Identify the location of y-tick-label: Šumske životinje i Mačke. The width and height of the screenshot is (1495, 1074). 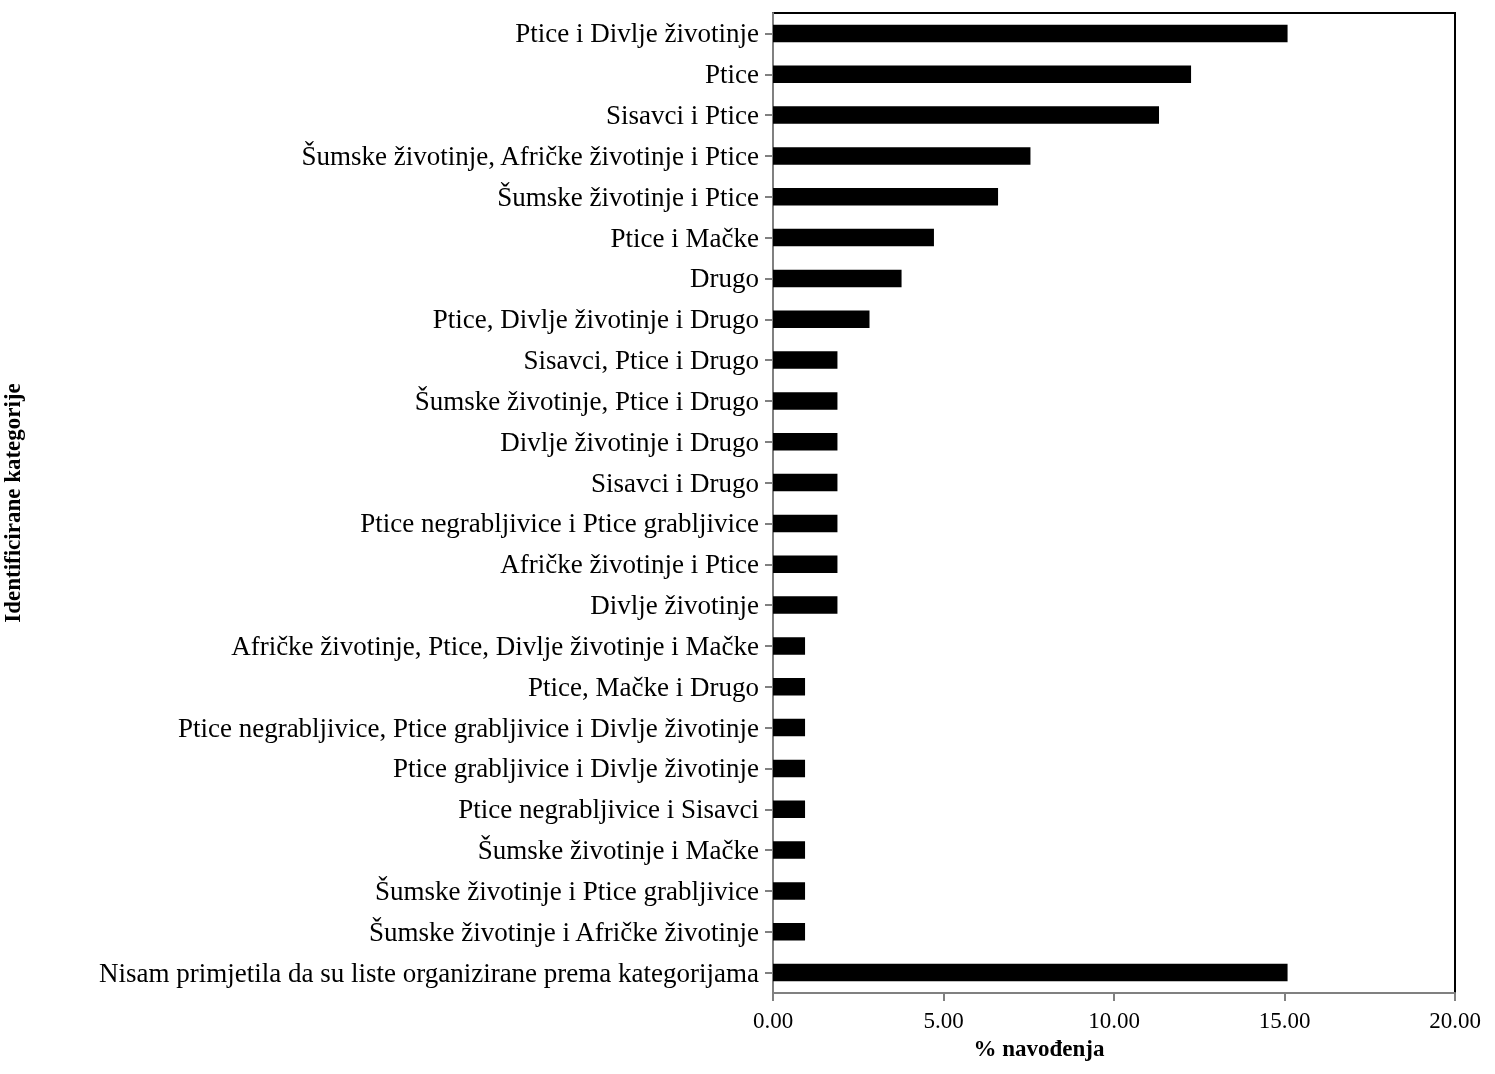
(618, 850).